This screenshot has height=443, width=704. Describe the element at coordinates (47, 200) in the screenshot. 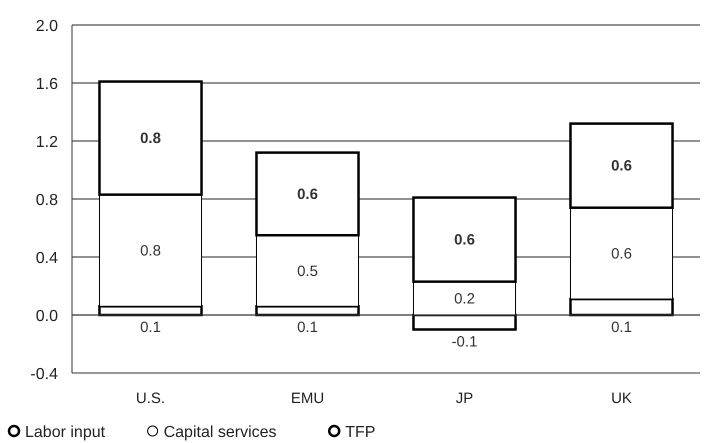

I see `y-tick-label: 0.8` at that location.